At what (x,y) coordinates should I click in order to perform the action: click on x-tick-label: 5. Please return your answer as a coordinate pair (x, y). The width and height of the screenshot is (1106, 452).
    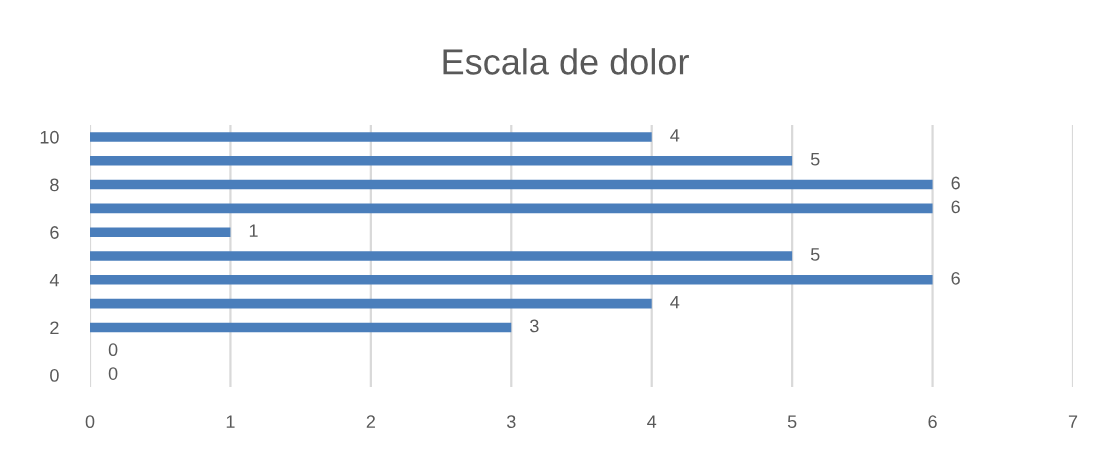
    Looking at the image, I should click on (792, 422).